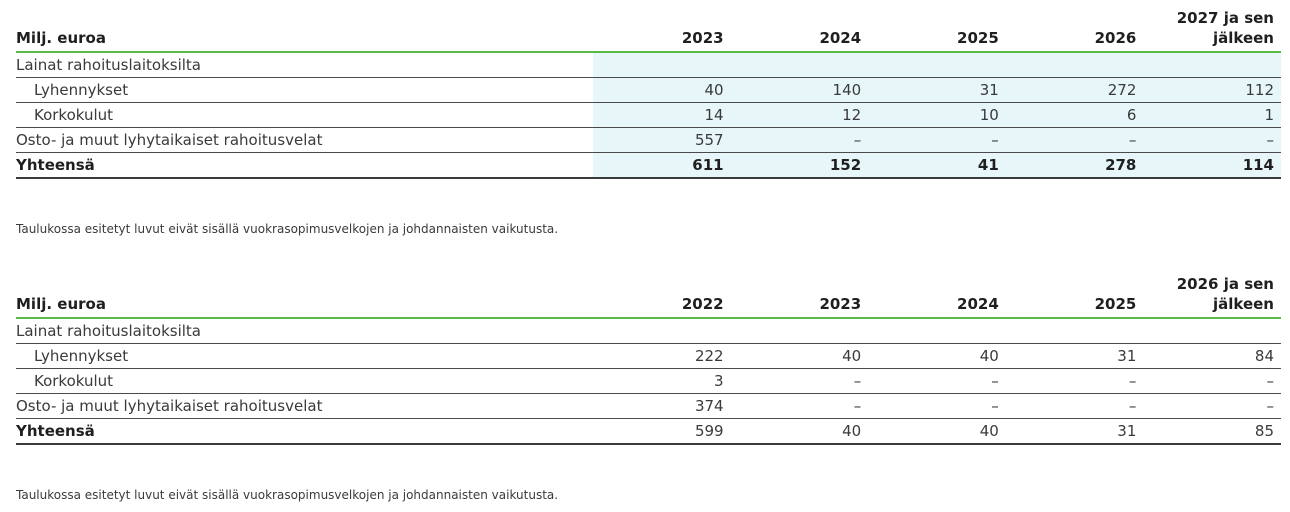  What do you see at coordinates (1212, 165) in the screenshot?
I see `total-cell: 114` at bounding box center [1212, 165].